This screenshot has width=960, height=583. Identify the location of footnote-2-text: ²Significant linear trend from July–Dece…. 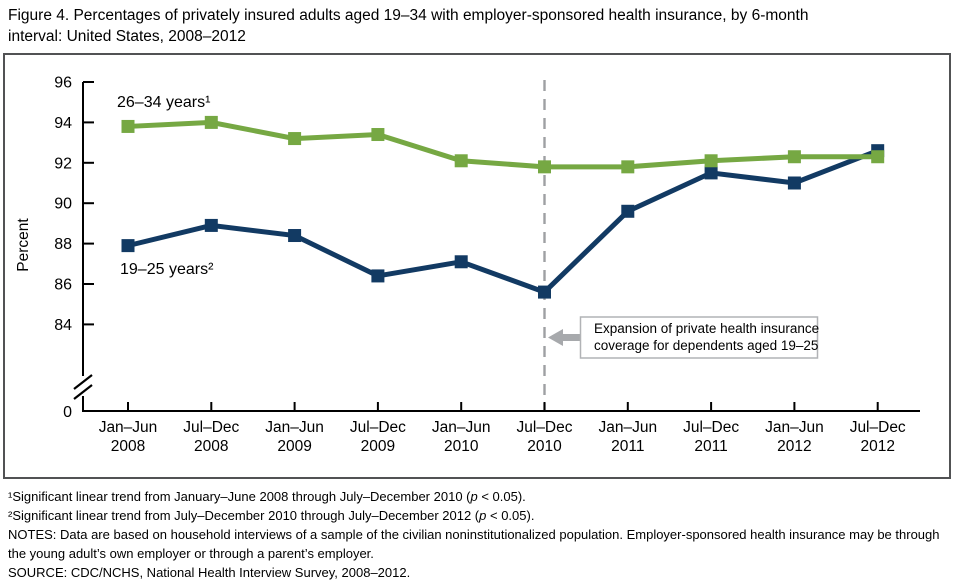
(244, 515).